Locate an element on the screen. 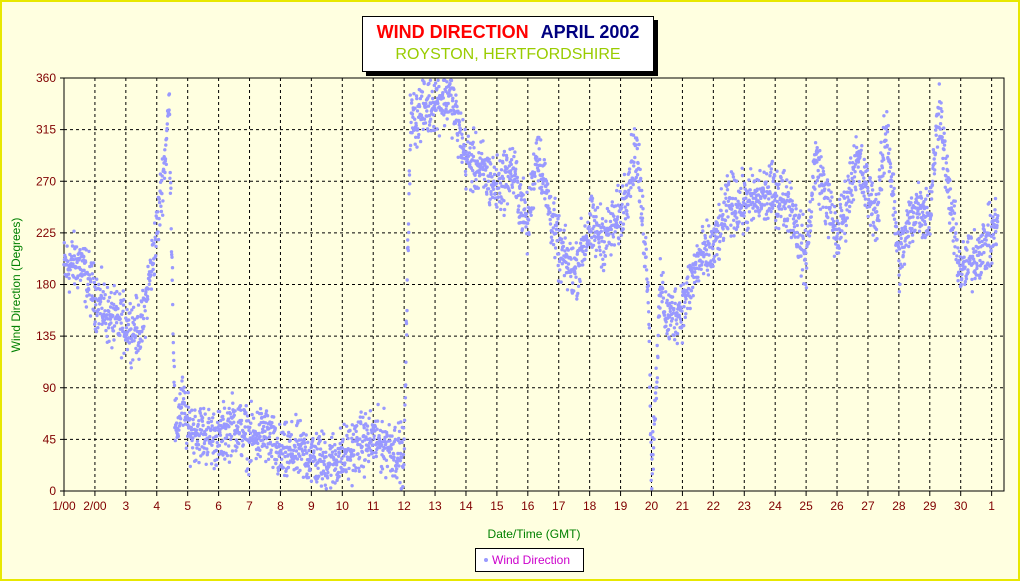  x-tick-label: 6 is located at coordinates (218, 506).